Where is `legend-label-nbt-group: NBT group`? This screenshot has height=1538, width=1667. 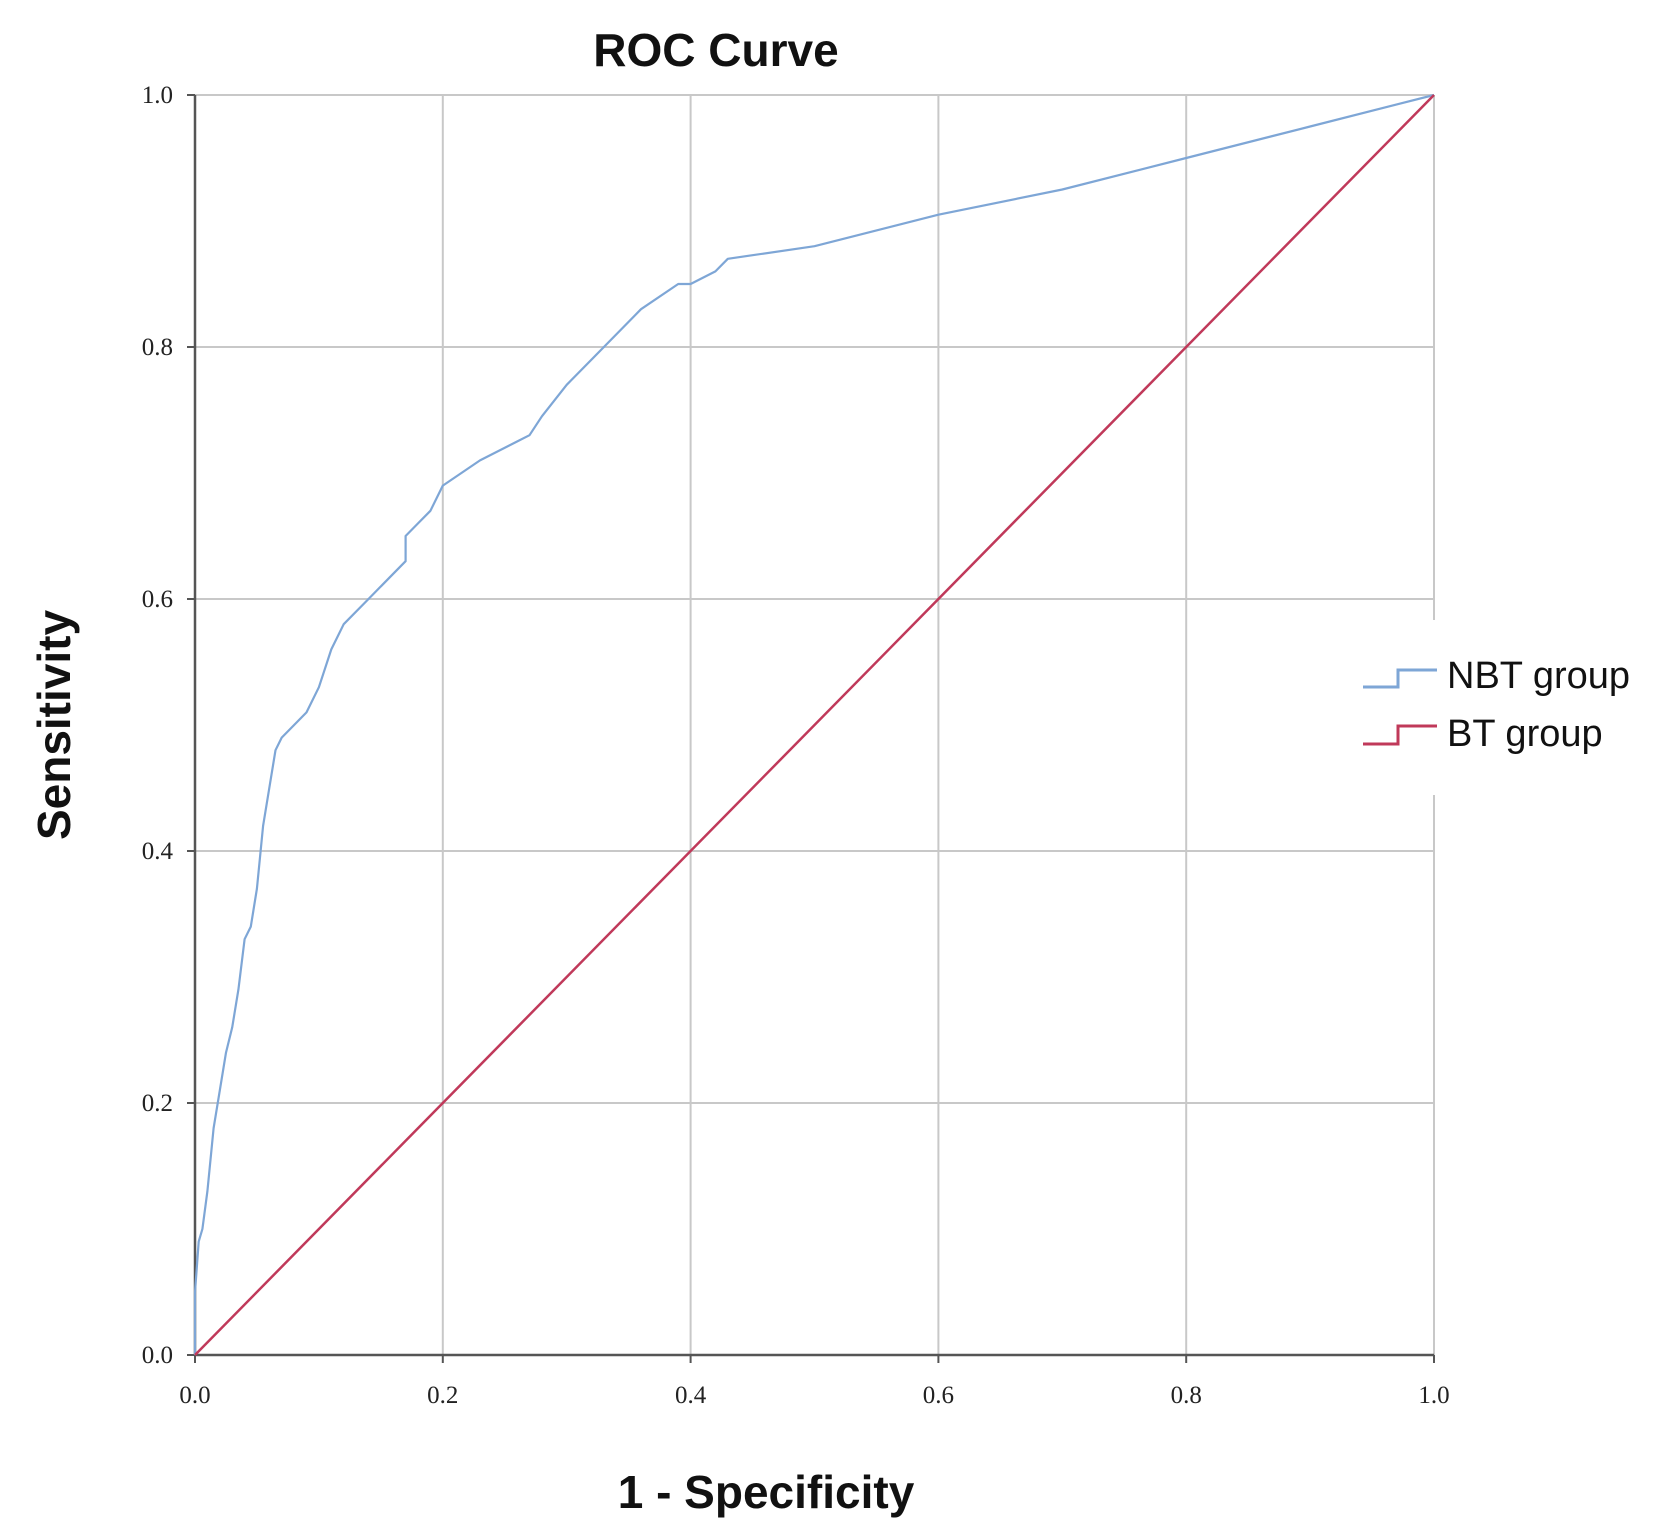
legend-label-nbt-group: NBT group is located at coordinates (1538, 676).